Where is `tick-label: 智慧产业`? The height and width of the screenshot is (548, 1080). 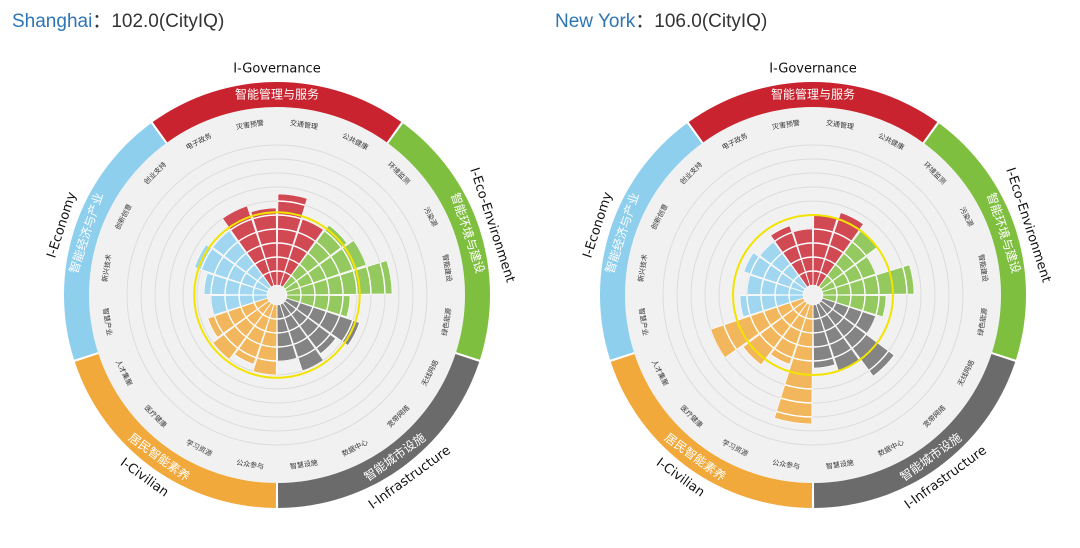
tick-label: 智慧产业 is located at coordinates (643, 321).